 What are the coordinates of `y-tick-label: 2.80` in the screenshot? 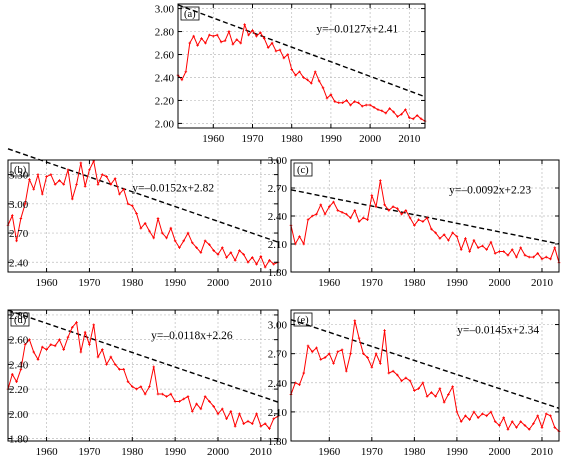 It's located at (165, 33).